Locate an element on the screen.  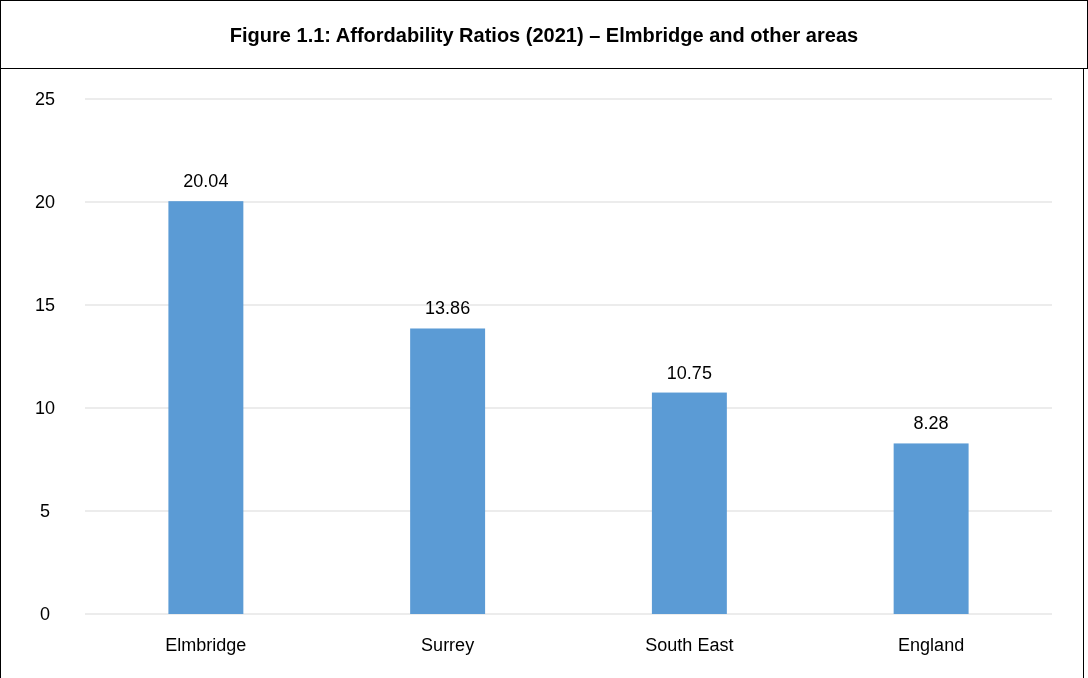
x-tick-label: Surrey is located at coordinates (448, 645).